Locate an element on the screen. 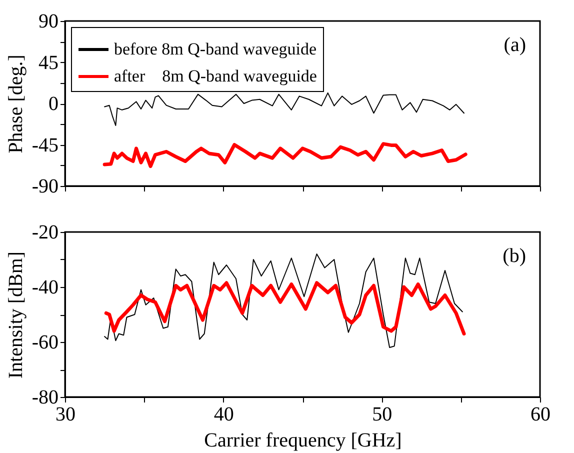 This screenshot has height=453, width=574. y-tick-label: -60 is located at coordinates (45, 343).